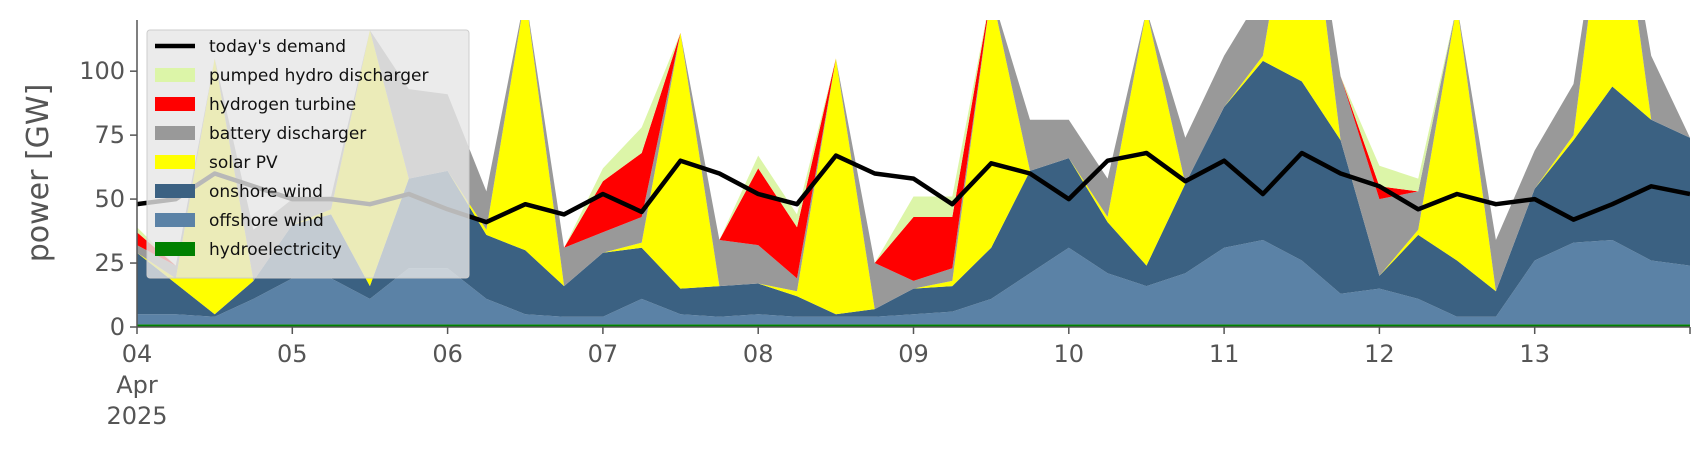  What do you see at coordinates (175, 133) in the screenshot?
I see `legend-swatch-battery-discharger` at bounding box center [175, 133].